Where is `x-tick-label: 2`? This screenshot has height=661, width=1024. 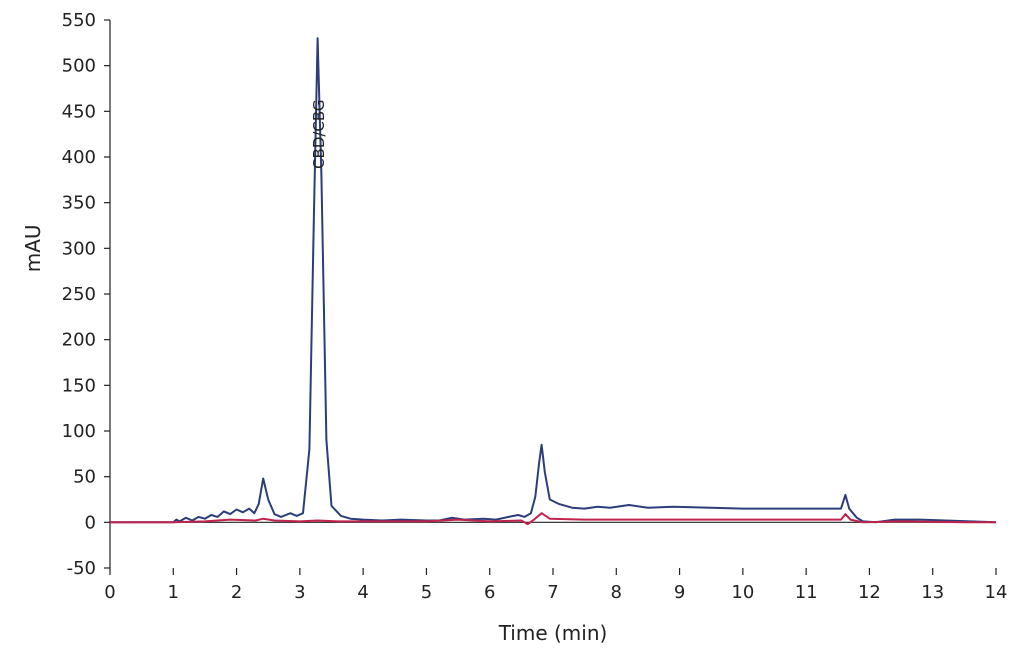
x-tick-label: 2 is located at coordinates (236, 592).